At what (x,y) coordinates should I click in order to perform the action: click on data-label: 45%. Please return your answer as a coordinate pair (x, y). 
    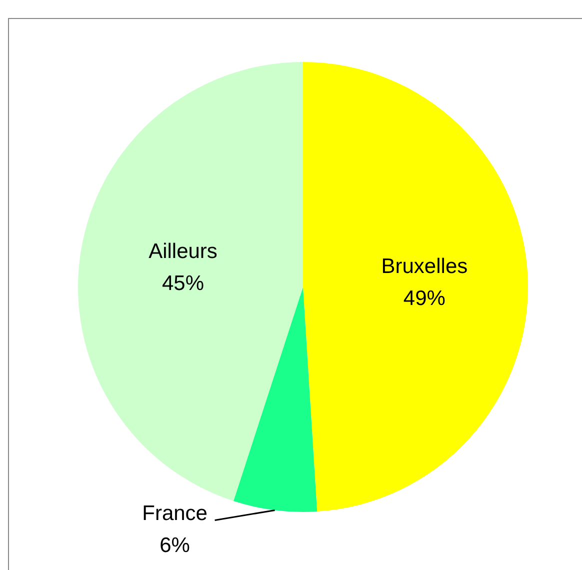
    Looking at the image, I should click on (183, 283).